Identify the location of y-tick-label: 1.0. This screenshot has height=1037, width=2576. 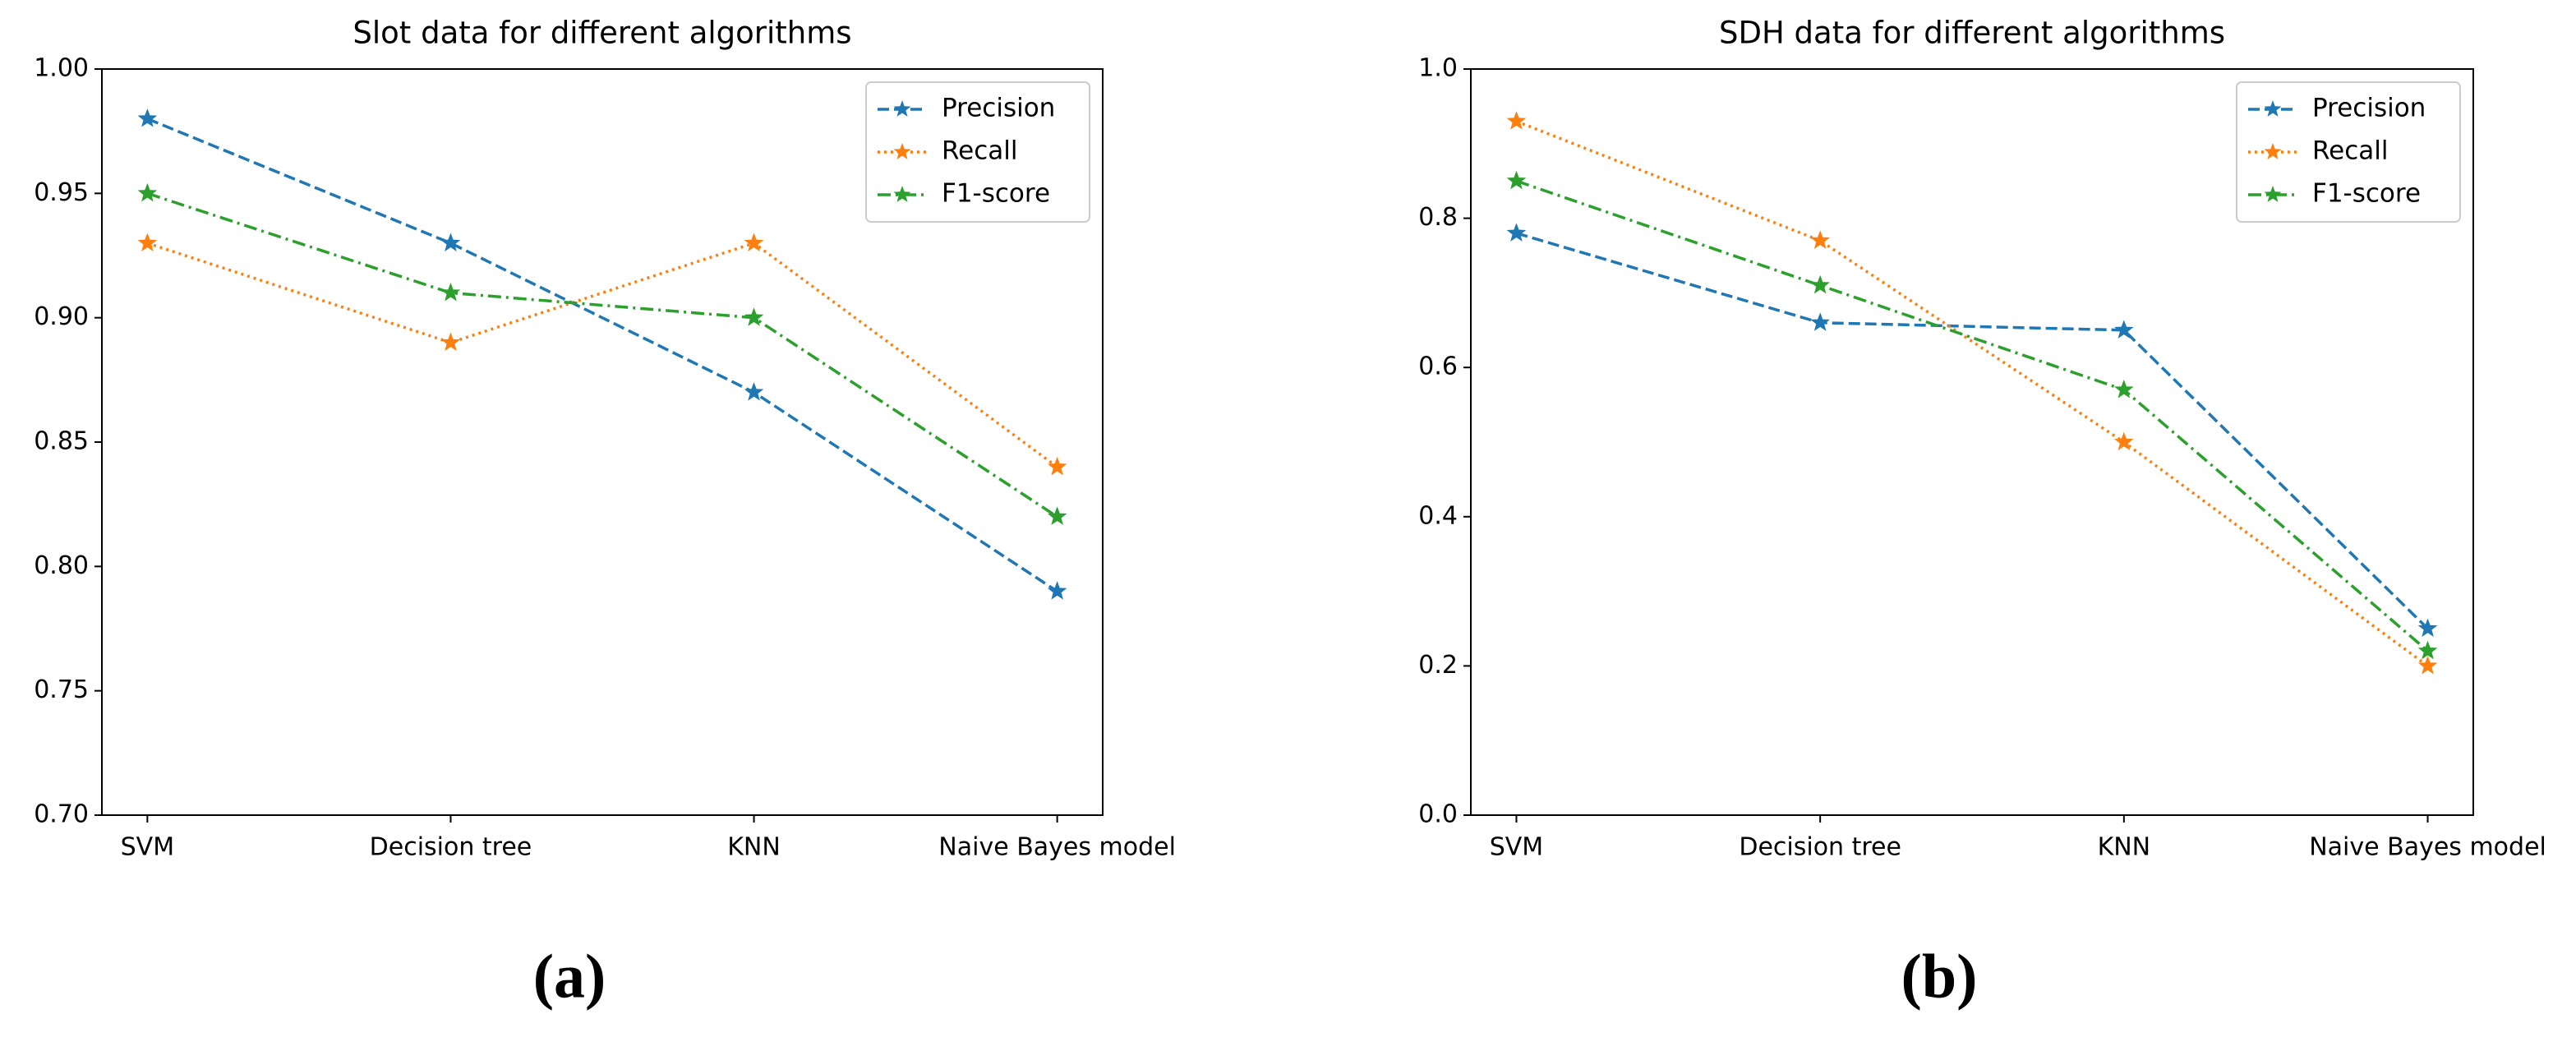
(1438, 68).